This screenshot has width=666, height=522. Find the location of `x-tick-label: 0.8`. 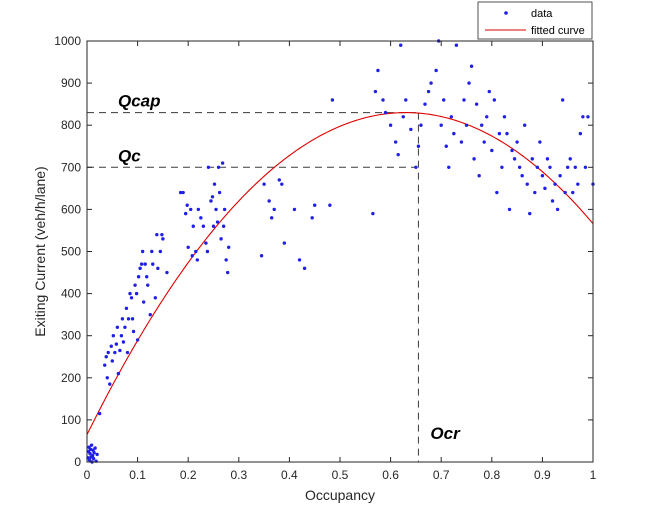

x-tick-label: 0.8 is located at coordinates (491, 475).